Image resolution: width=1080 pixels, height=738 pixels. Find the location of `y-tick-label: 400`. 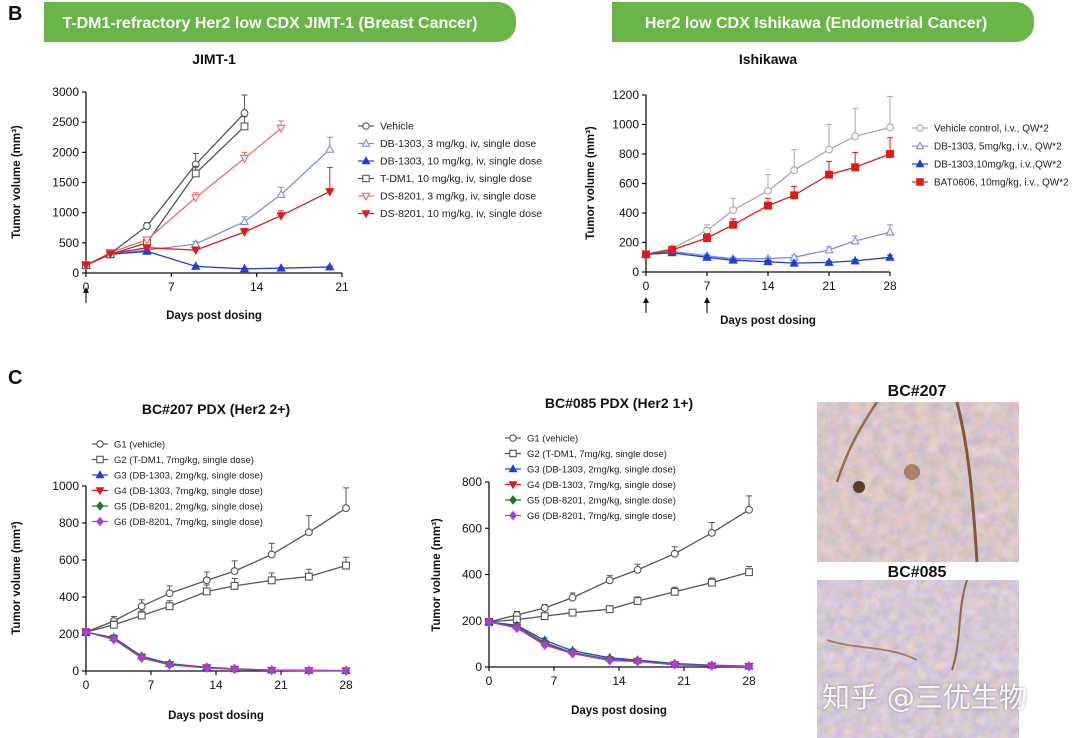

y-tick-label: 400 is located at coordinates (472, 575).